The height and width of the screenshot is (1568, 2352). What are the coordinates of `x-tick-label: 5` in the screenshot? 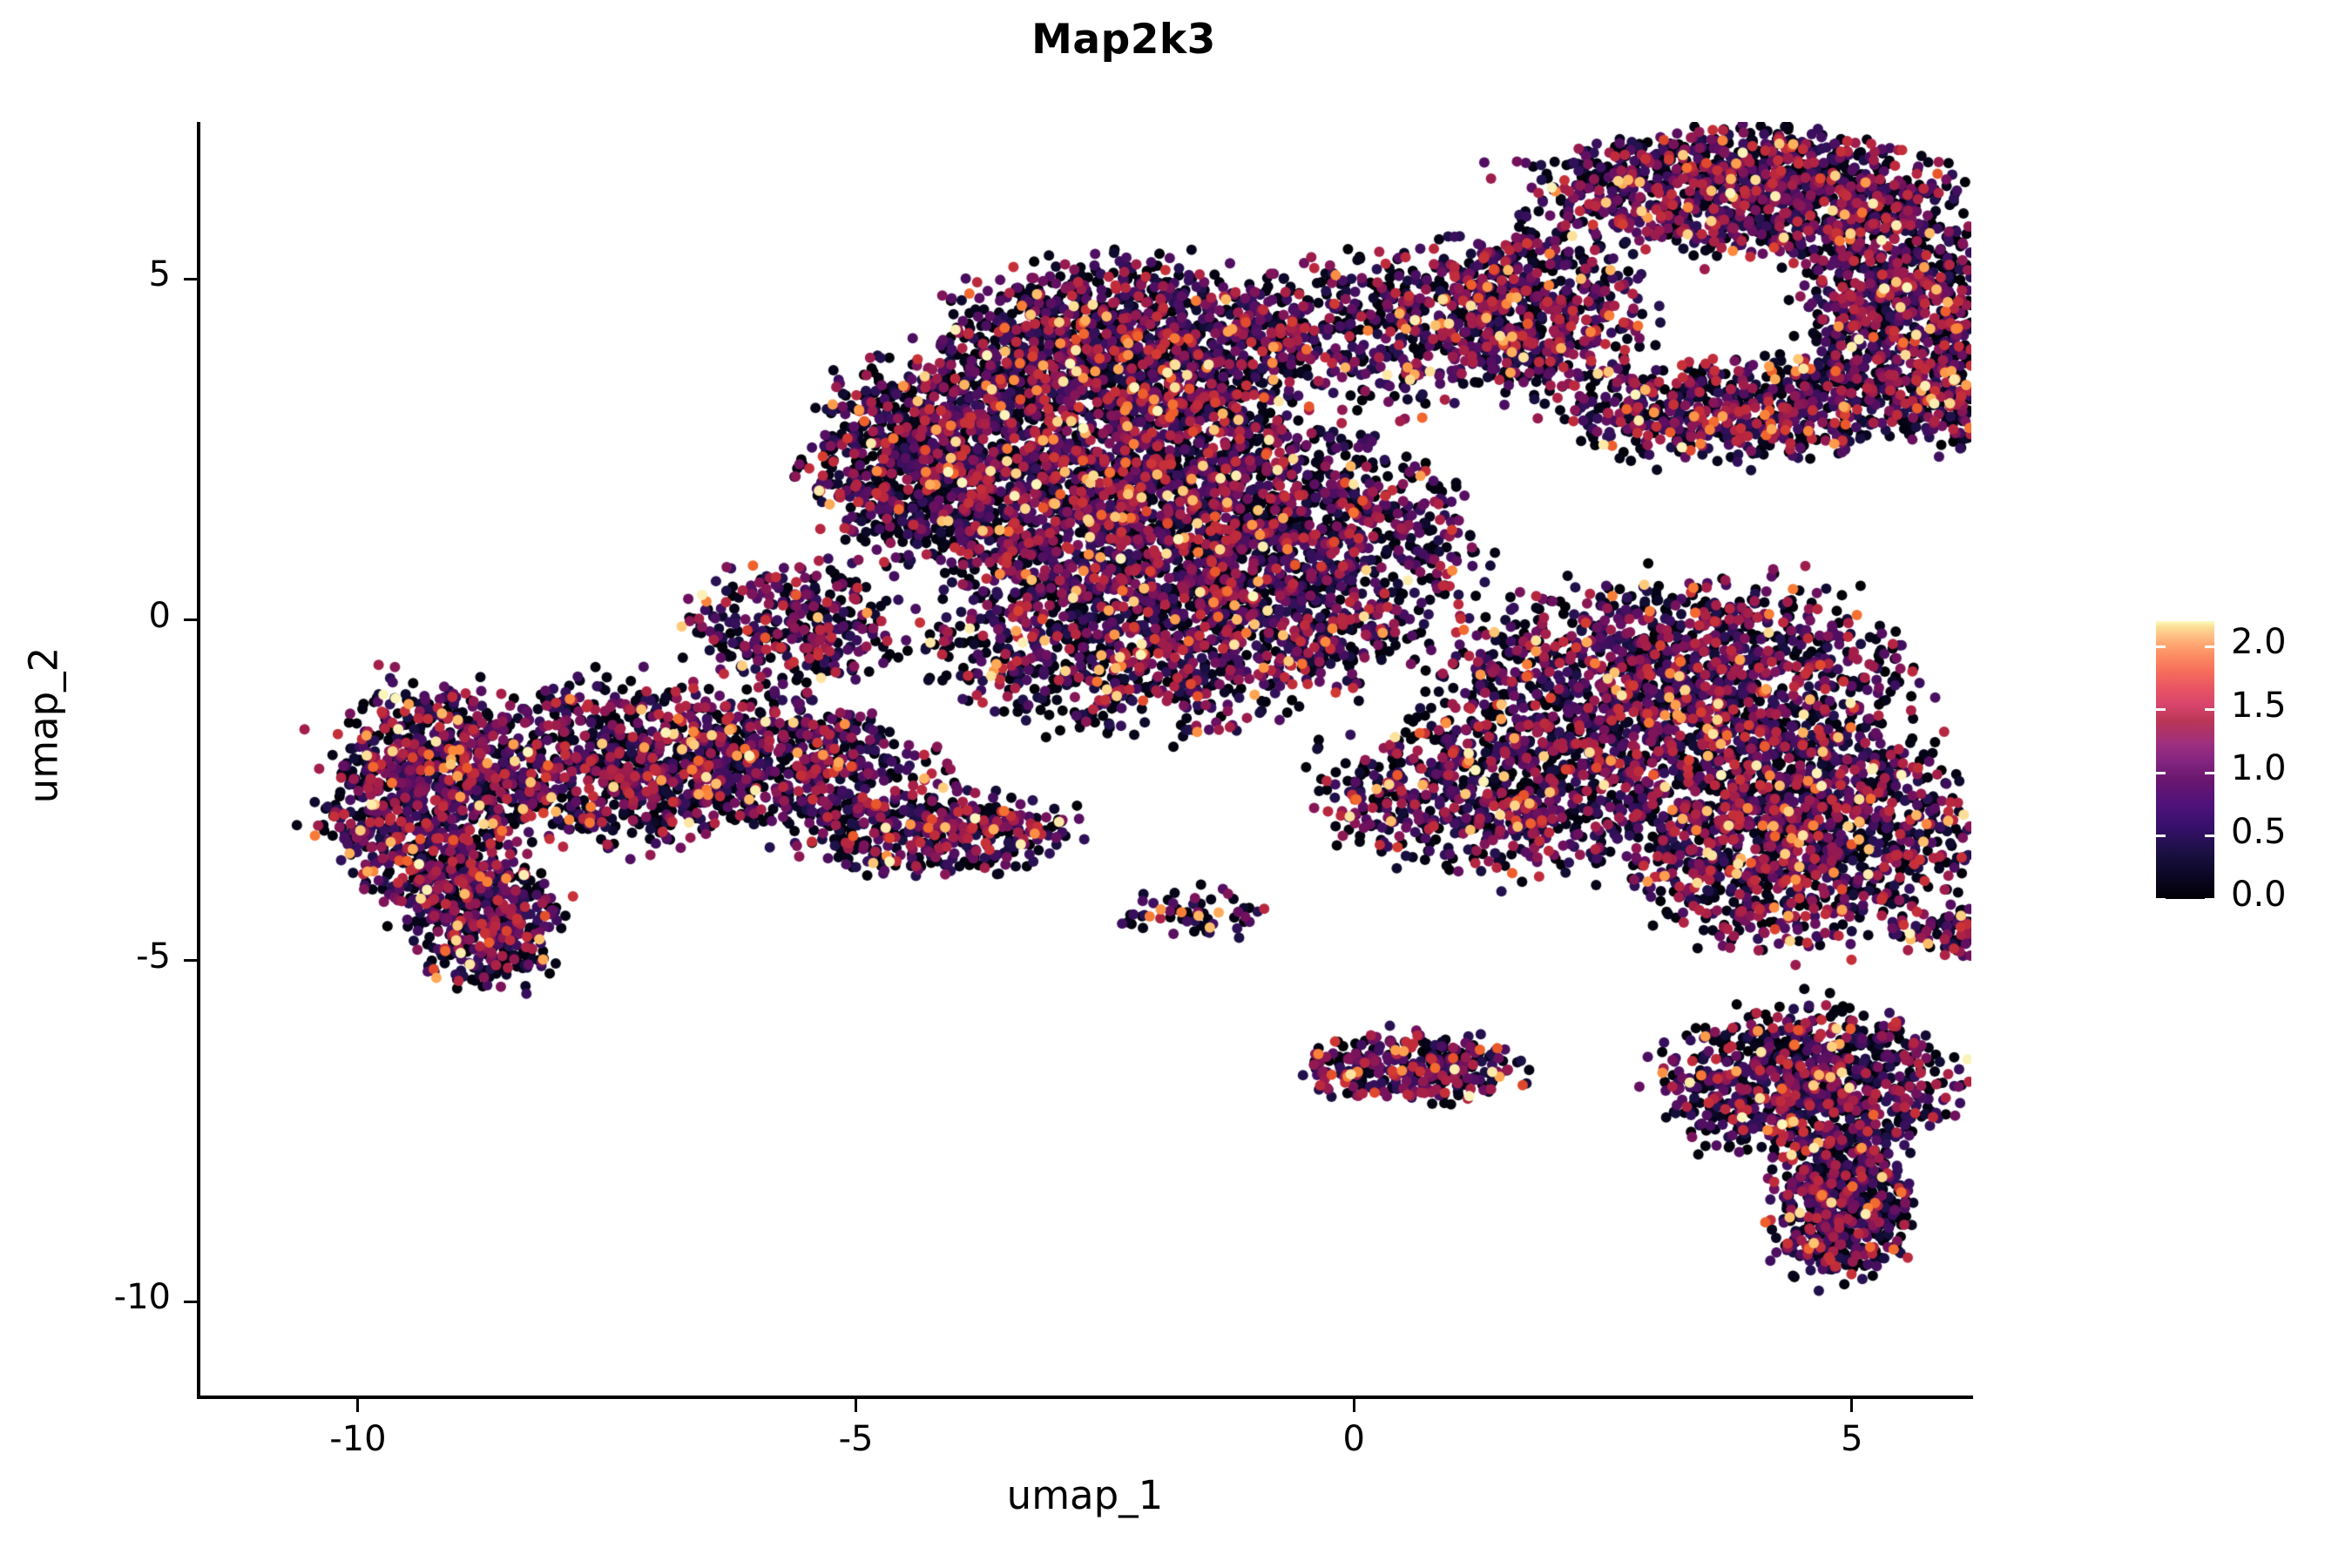 It's located at (1852, 1439).